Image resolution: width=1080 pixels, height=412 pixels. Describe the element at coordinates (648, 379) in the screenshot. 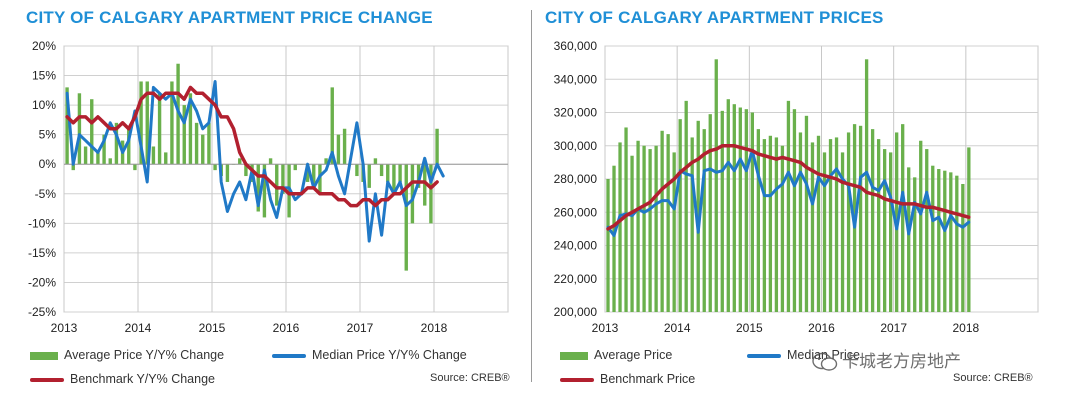

I see `legend-label: Benchmark Price` at that location.